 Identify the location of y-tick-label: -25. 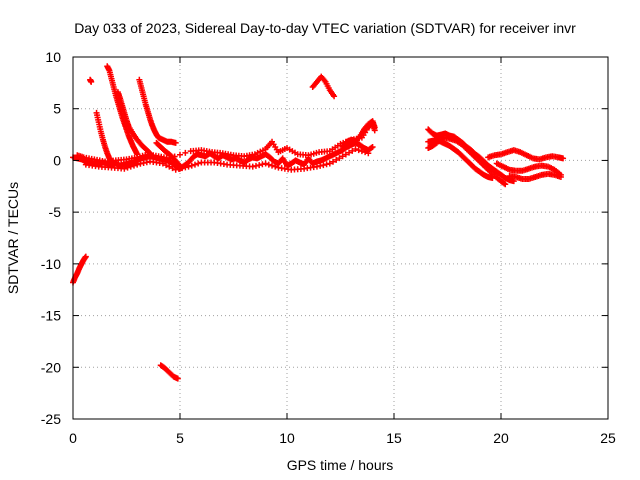
(51, 419).